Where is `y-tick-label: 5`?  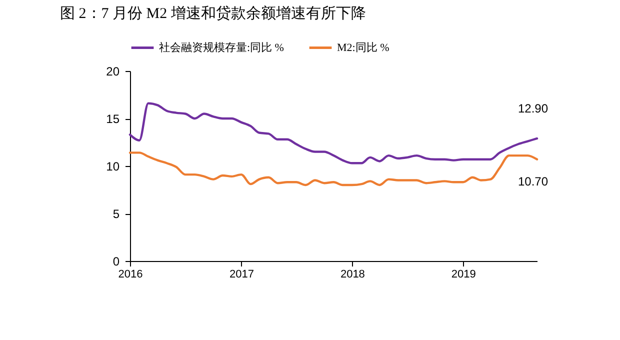
y-tick-label: 5 is located at coordinates (116, 214).